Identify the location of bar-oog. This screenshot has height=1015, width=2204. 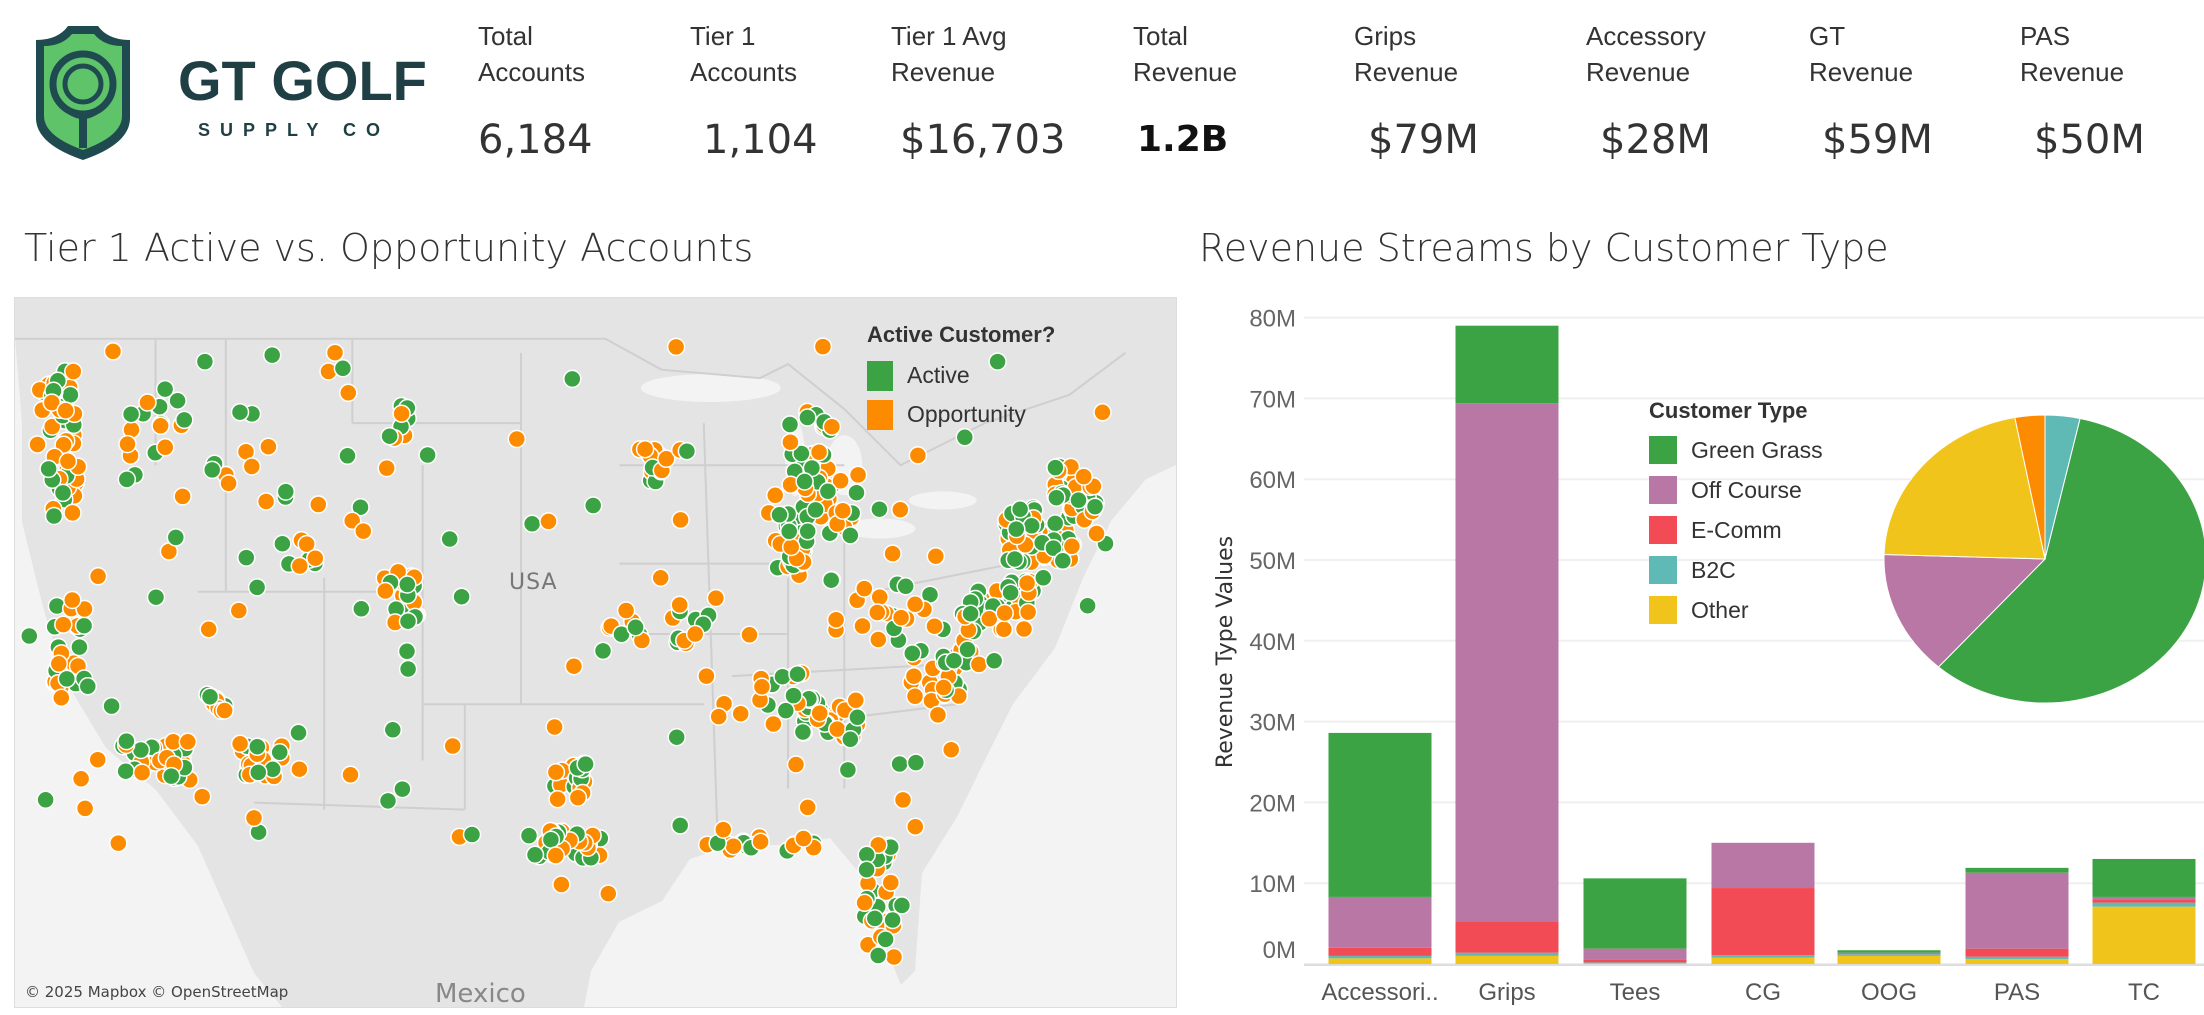
(1889, 957).